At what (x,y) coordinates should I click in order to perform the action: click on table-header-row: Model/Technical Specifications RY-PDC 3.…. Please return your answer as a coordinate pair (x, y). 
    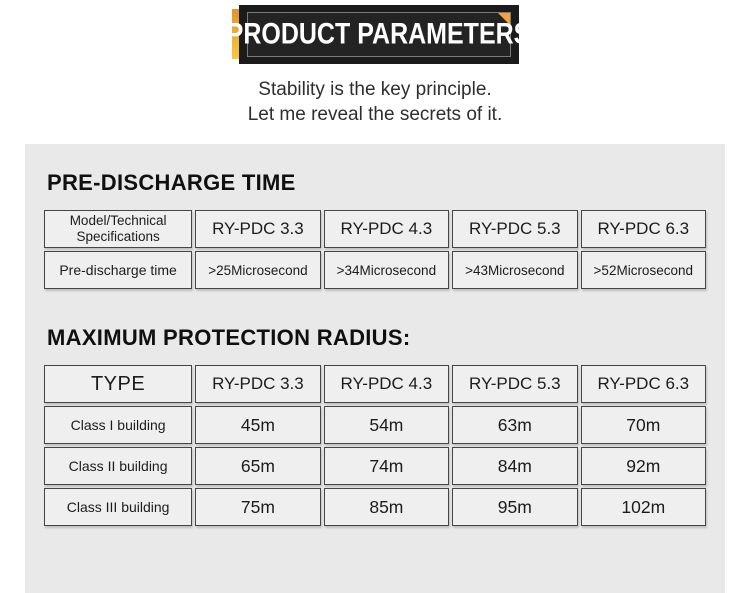
    Looking at the image, I should click on (375, 229).